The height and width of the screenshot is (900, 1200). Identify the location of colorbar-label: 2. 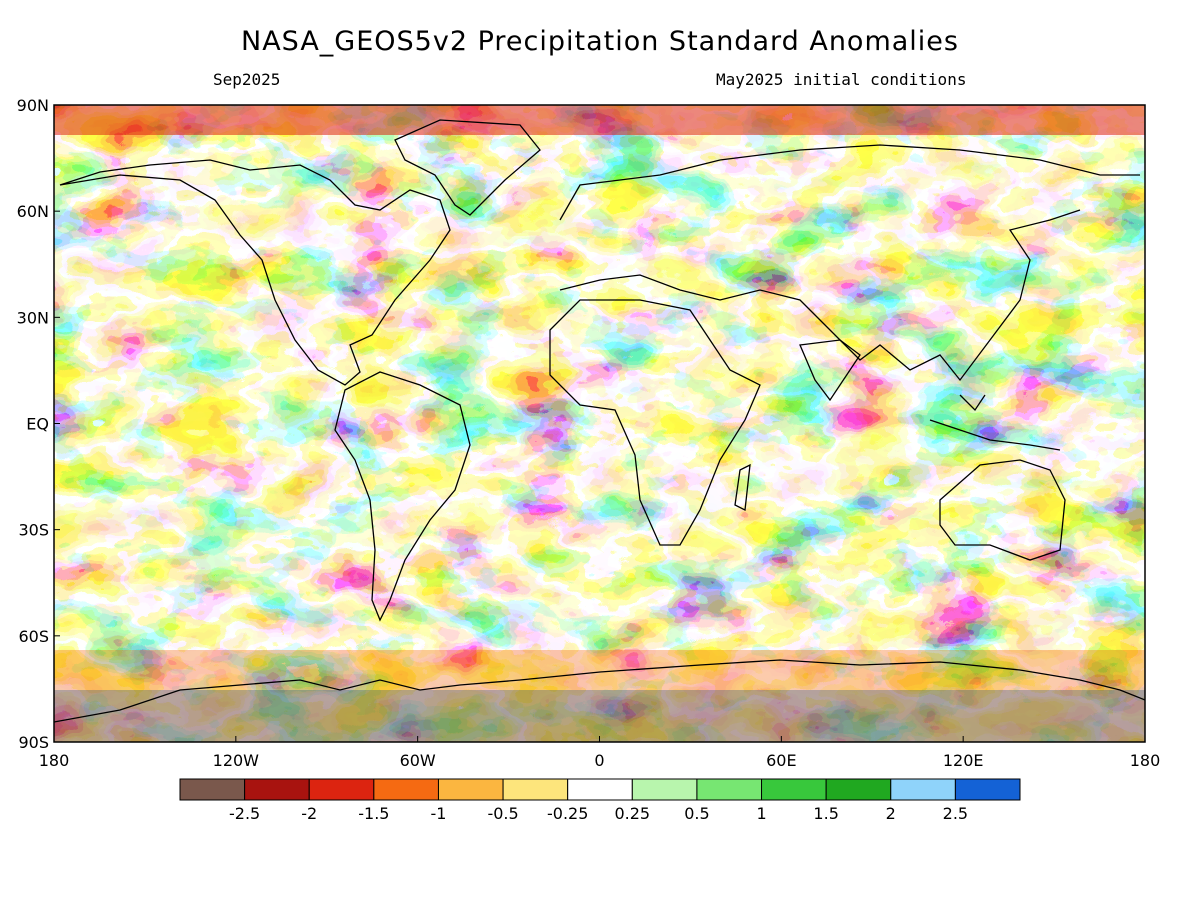
(891, 813).